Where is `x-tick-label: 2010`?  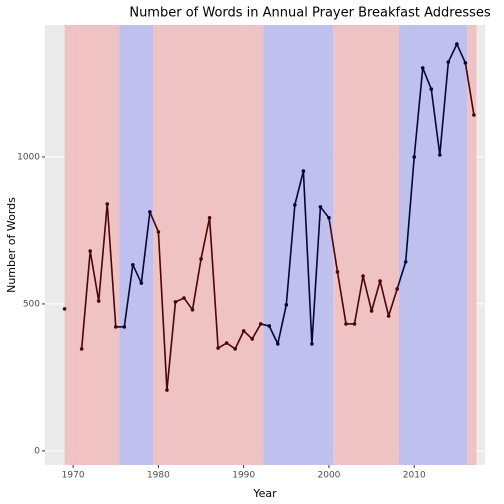
x-tick-label: 2010 is located at coordinates (414, 476).